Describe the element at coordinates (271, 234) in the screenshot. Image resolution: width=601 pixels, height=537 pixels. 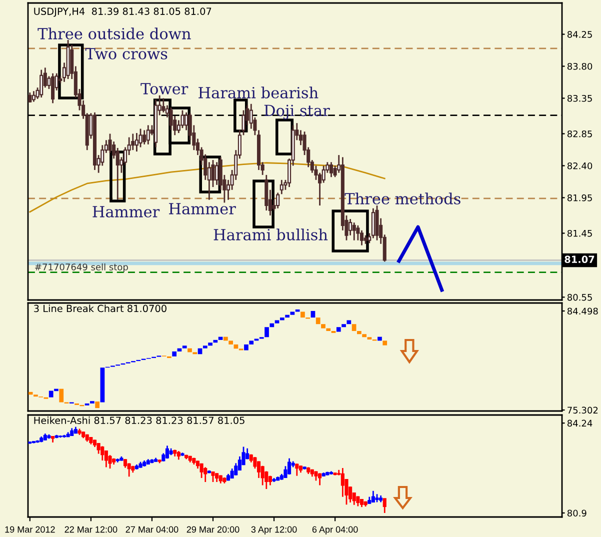
I see `annotation: Harami bullish` at that location.